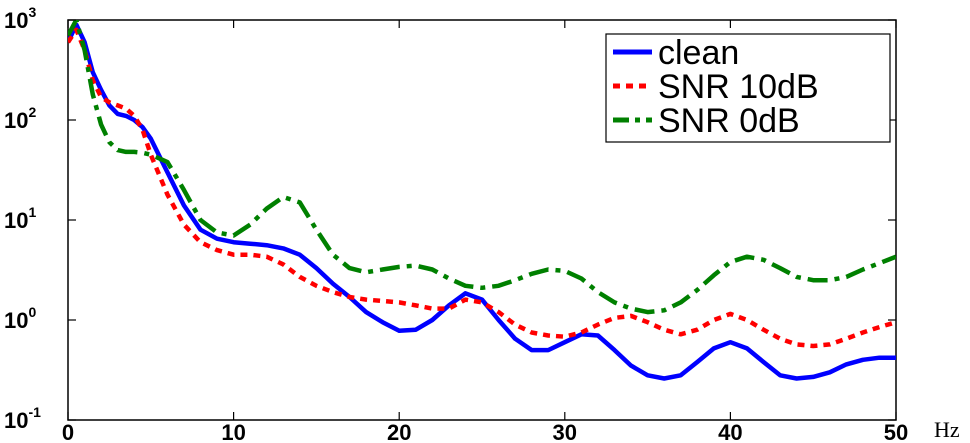 The width and height of the screenshot is (970, 443). I want to click on y-tick-label: 10⁰, so click(20, 318).